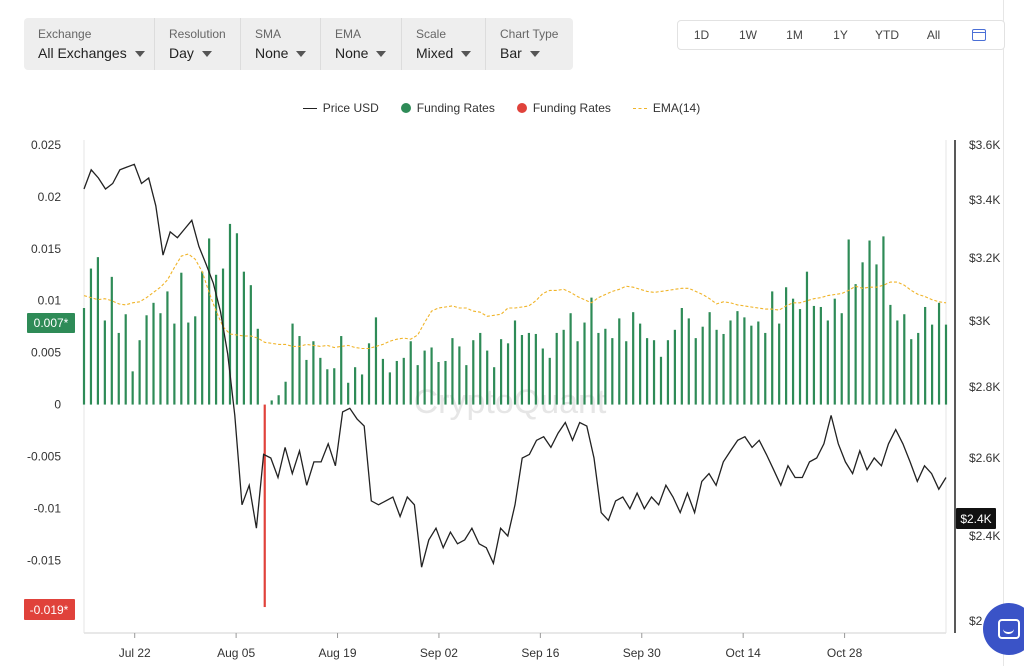 The width and height of the screenshot is (1024, 666). Describe the element at coordinates (65, 34) in the screenshot. I see `exchange-label: Exchange` at that location.